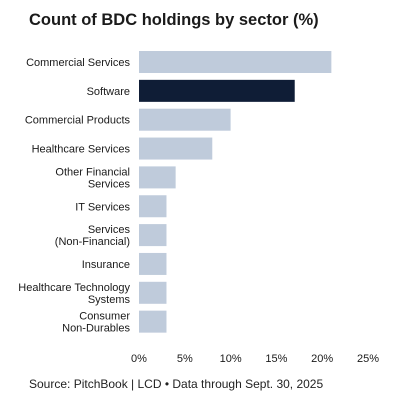  I want to click on category-label-6: Services (Non-Financial), so click(93, 236).